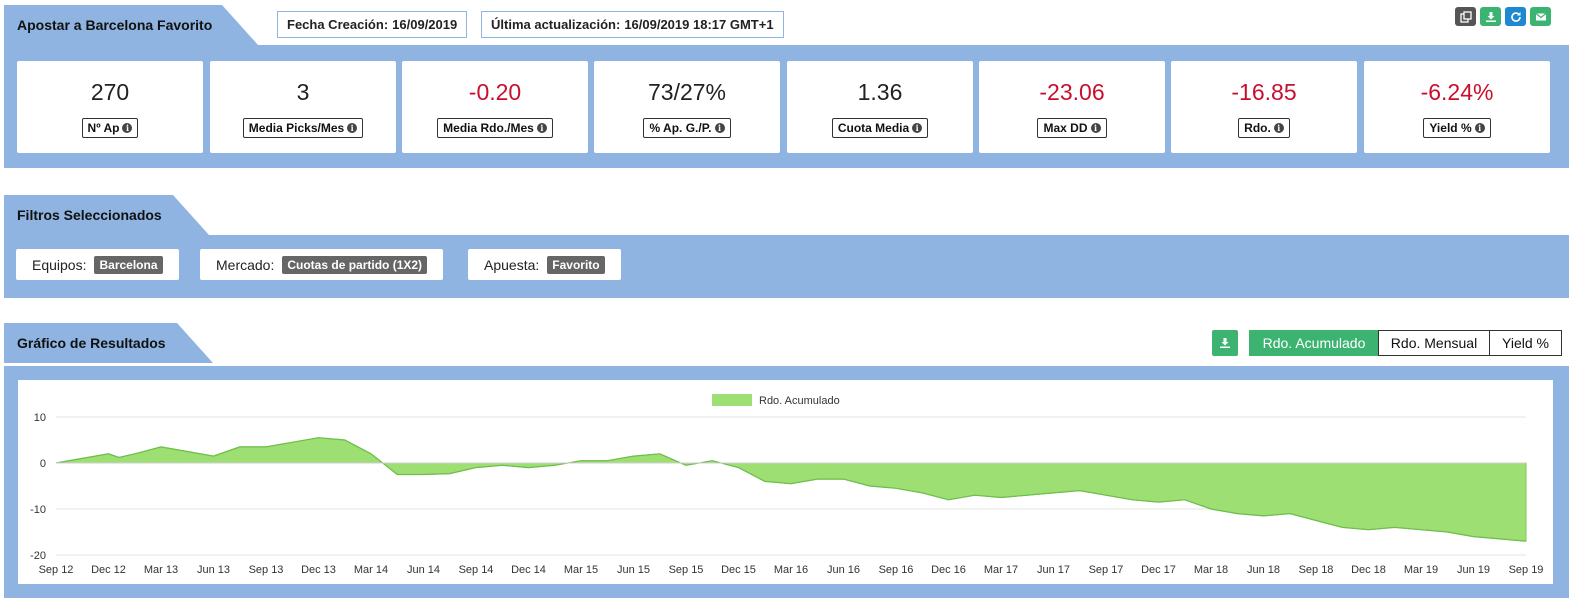  Describe the element at coordinates (528, 570) in the screenshot. I see `x-tick-label: Dec 14` at that location.